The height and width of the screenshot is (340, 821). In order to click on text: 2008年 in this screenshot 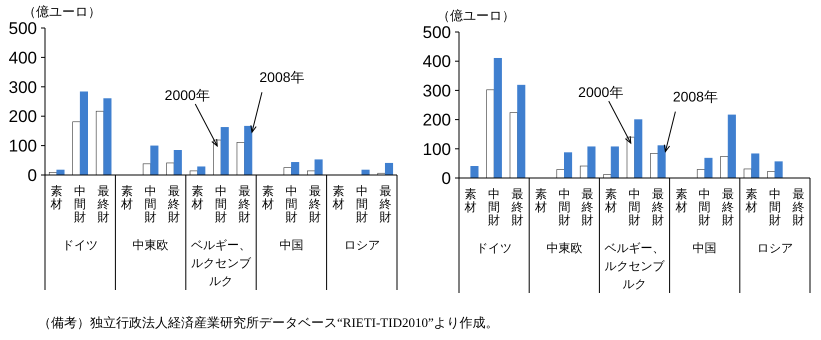, I will do `click(282, 77)`.